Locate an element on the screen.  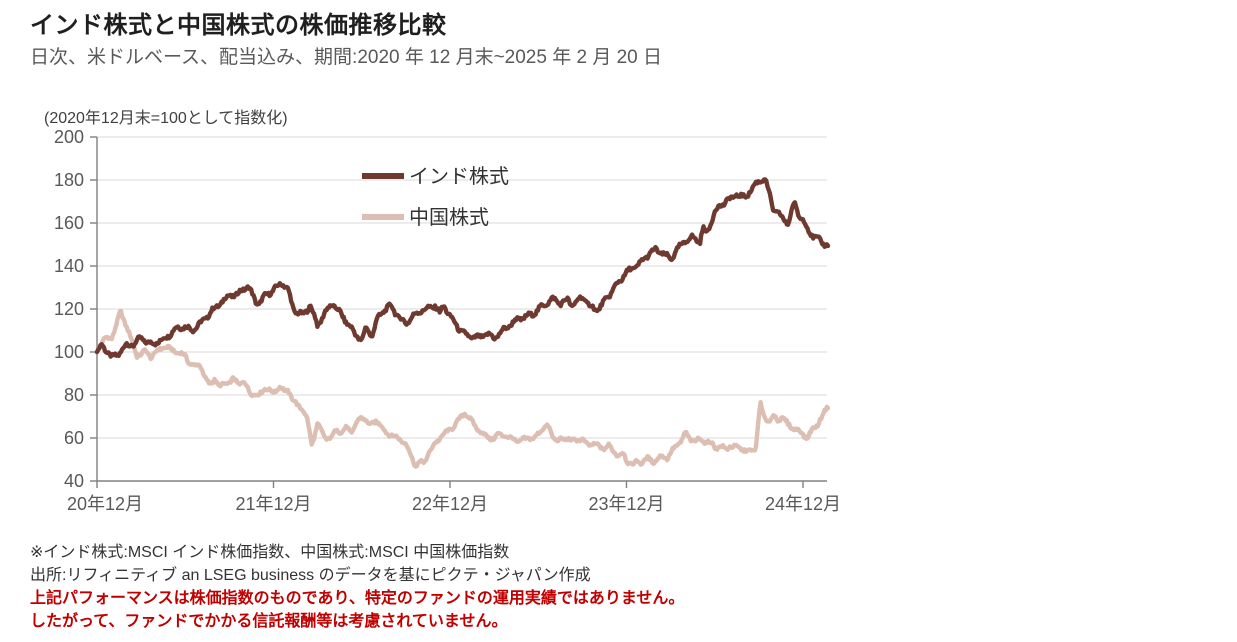
x-tick-dec20: 20年12月 is located at coordinates (105, 504).